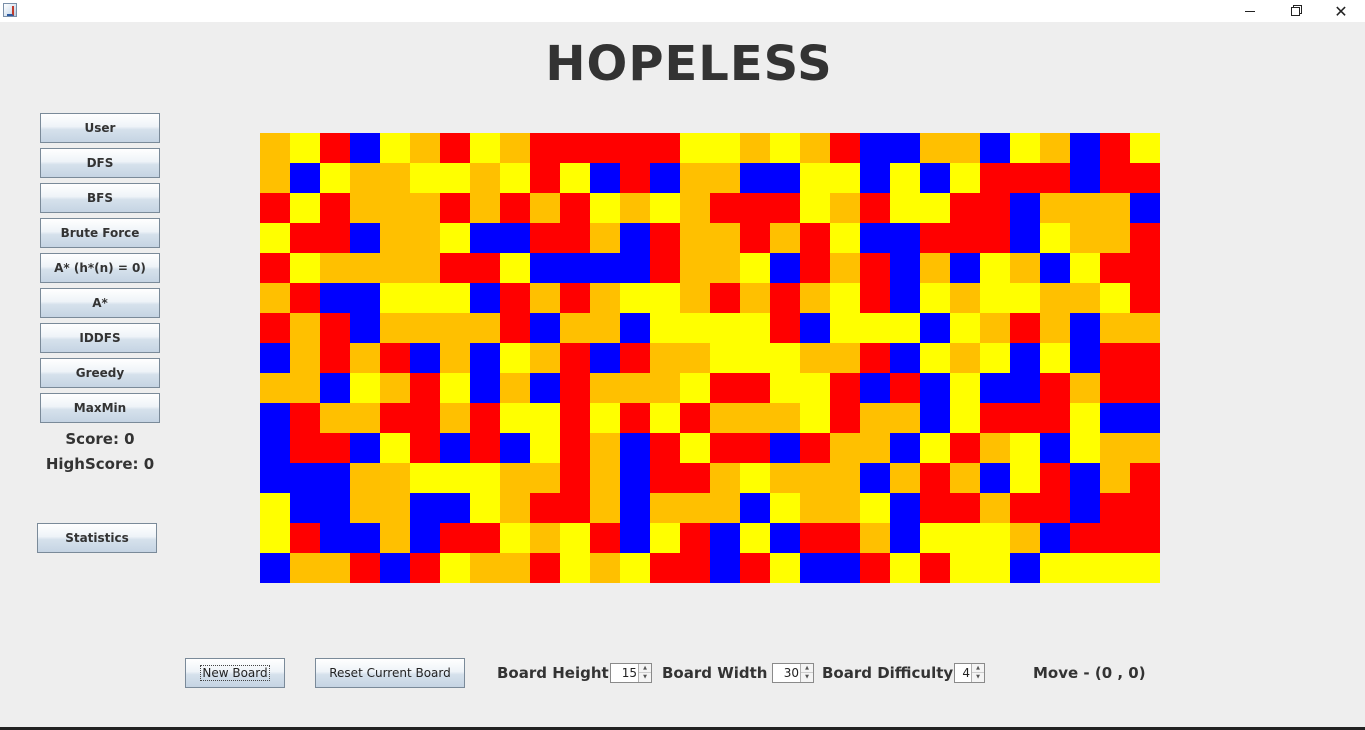 Image resolution: width=1365 pixels, height=730 pixels. I want to click on astar-h0-button: A* (h*(n) = 0), so click(100, 268).